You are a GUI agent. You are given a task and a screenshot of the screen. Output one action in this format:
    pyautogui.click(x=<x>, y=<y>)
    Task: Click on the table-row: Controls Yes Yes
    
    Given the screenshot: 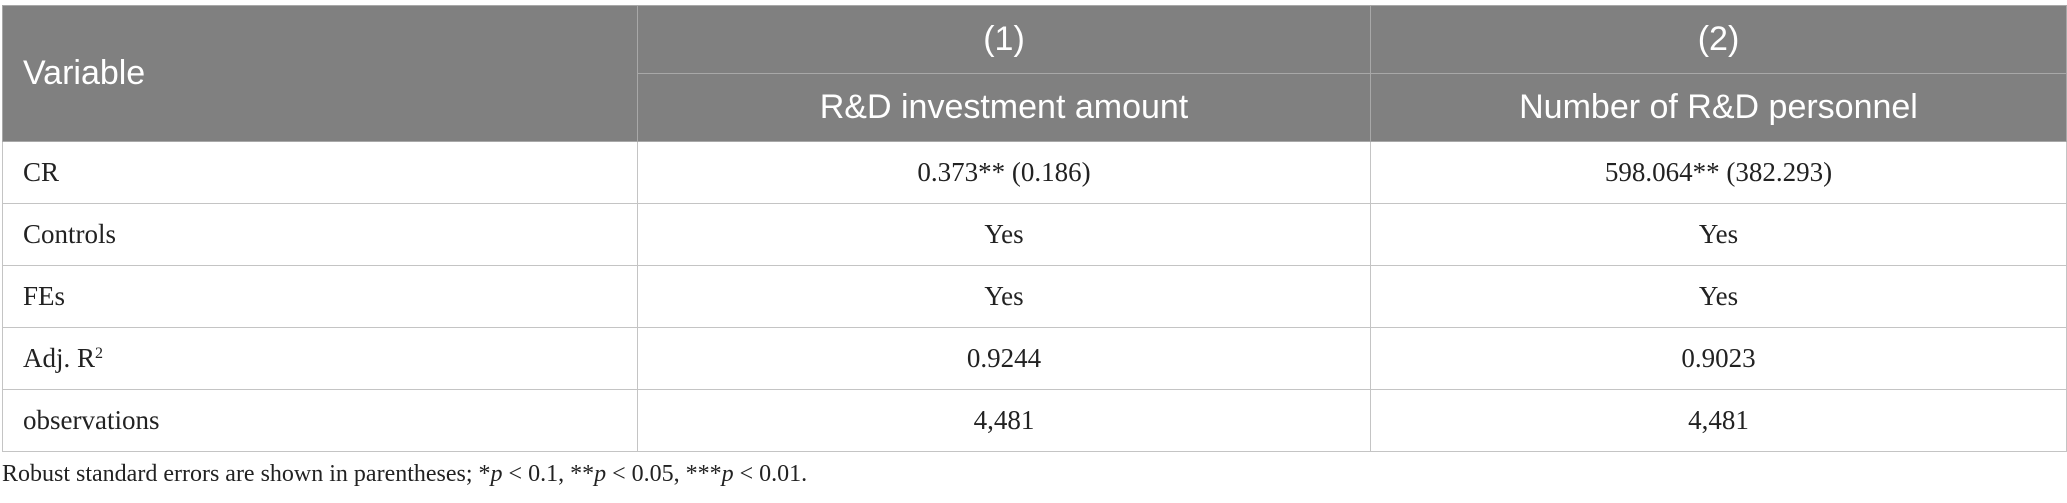 What is the action you would take?
    pyautogui.click(x=1034, y=234)
    